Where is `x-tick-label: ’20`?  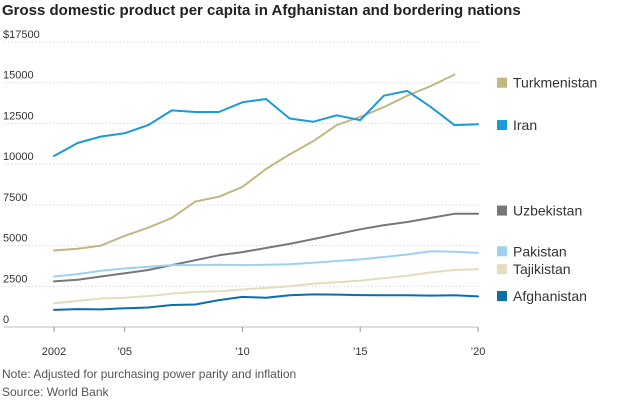 x-tick-label: ’20 is located at coordinates (478, 352).